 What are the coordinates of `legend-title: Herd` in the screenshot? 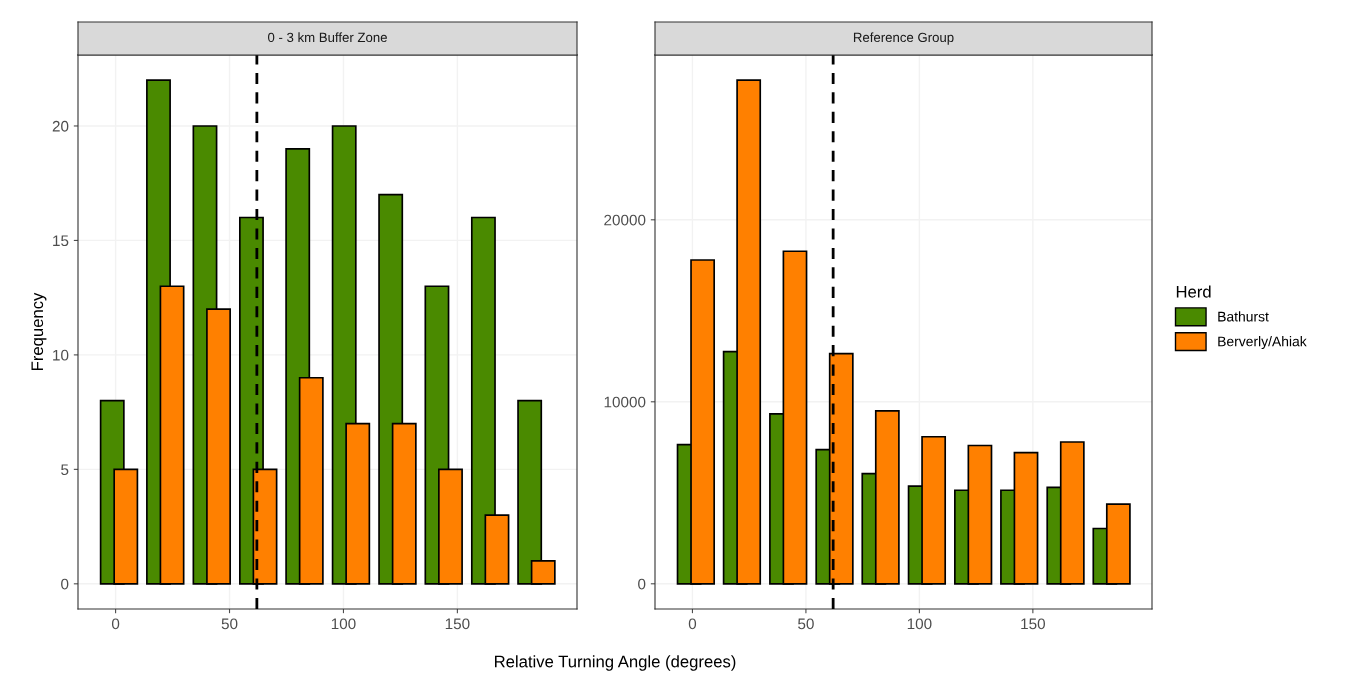 It's located at (1193, 291).